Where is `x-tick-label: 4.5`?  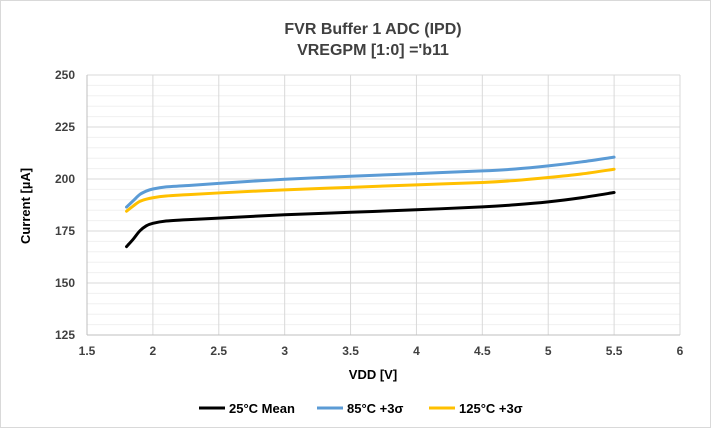
x-tick-label: 4.5 is located at coordinates (482, 351).